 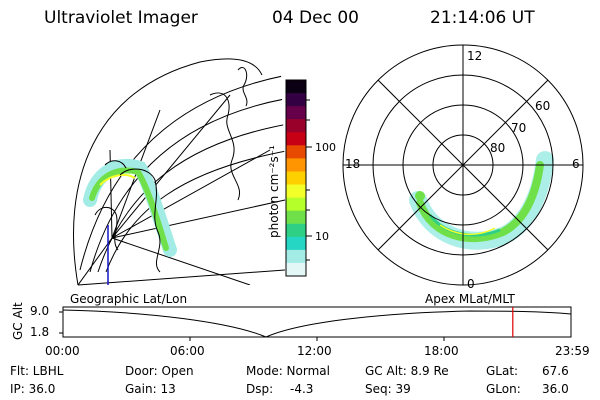 What do you see at coordinates (40, 311) in the screenshot?
I see `alt-tick-9: 9.0` at bounding box center [40, 311].